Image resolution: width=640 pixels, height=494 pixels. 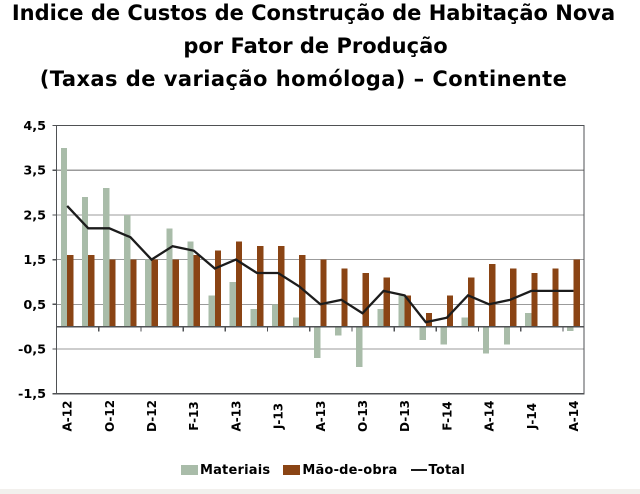 I want to click on x-axis-label: J-14, so click(x=532, y=416).